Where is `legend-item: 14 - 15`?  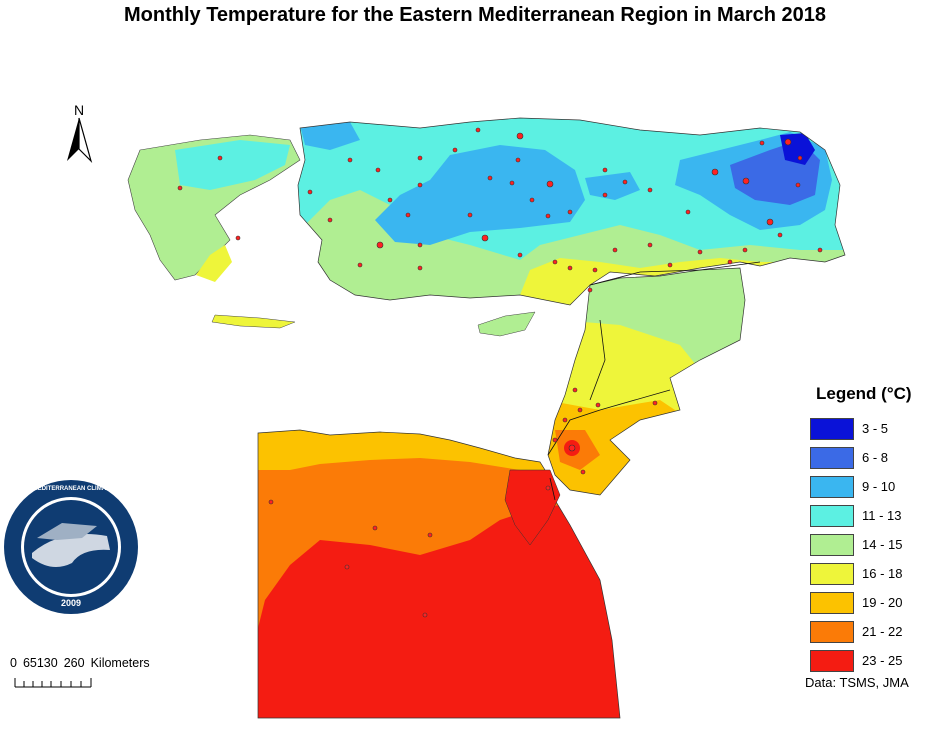
legend-item: 14 - 15 is located at coordinates (875, 544).